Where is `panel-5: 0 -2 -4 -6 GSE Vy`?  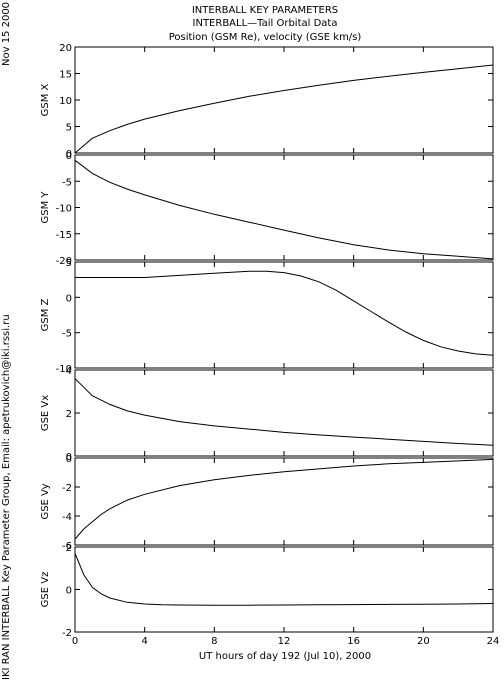
panel-5: 0 -2 -4 -6 GSE Vy is located at coordinates (267, 503).